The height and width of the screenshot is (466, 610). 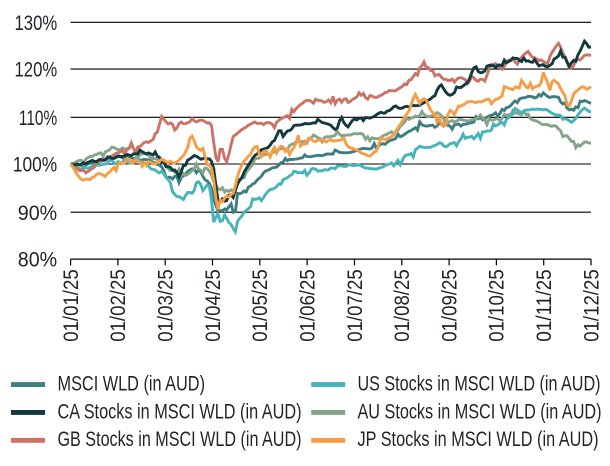 What do you see at coordinates (478, 439) in the screenshot?
I see `svg-text: JP Stocks in MSCI WLD (in AUD)` at bounding box center [478, 439].